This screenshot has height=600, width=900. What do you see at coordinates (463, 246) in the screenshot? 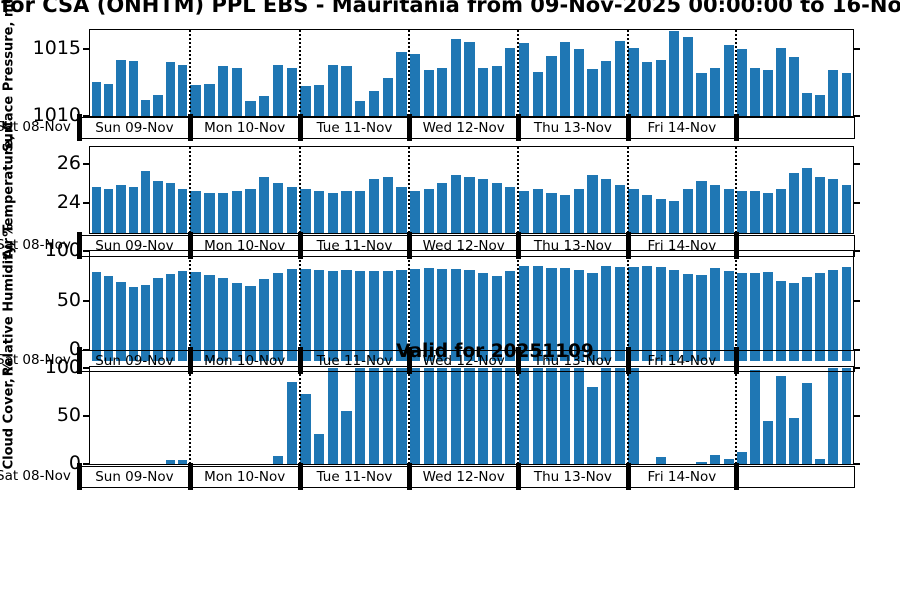
I see `day-label-cell: Wed 12-Nov` at bounding box center [463, 246].